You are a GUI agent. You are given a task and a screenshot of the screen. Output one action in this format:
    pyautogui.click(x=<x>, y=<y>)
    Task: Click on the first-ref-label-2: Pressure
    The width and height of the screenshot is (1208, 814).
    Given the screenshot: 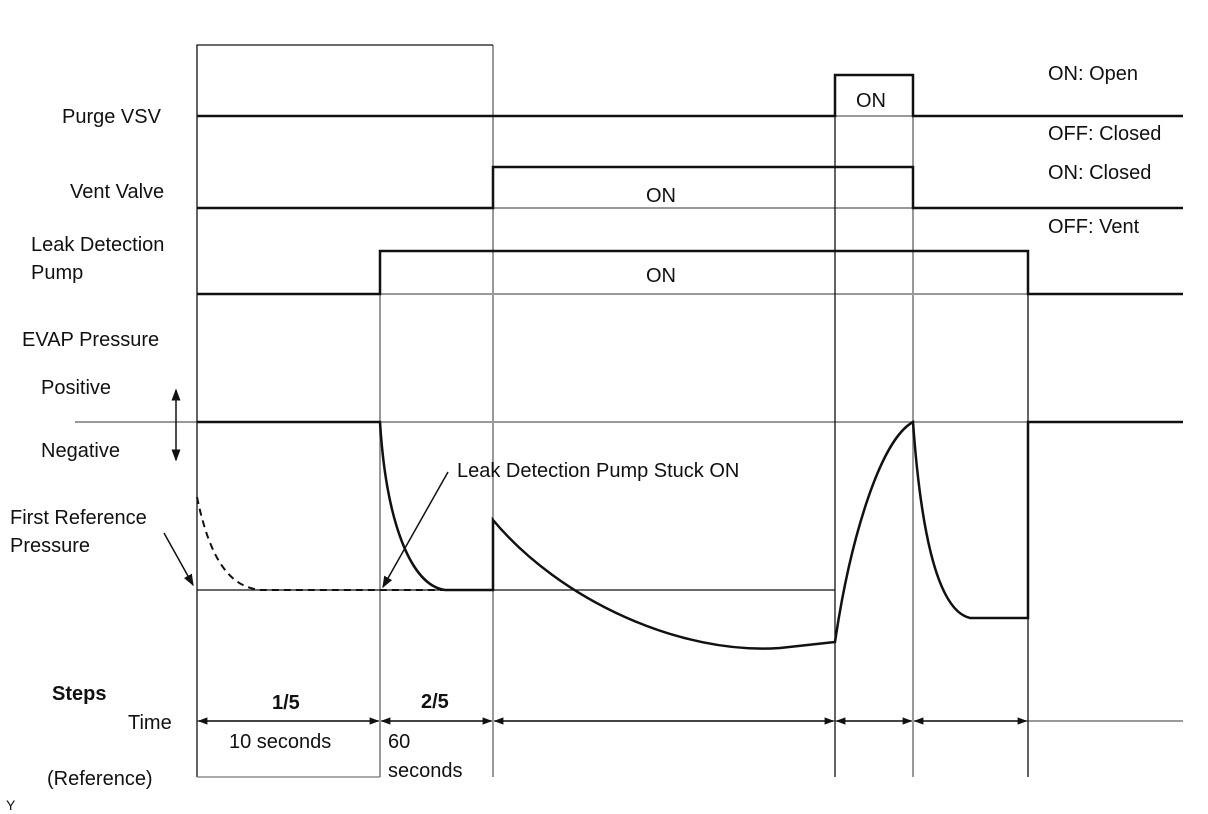 What is the action you would take?
    pyautogui.click(x=50, y=546)
    